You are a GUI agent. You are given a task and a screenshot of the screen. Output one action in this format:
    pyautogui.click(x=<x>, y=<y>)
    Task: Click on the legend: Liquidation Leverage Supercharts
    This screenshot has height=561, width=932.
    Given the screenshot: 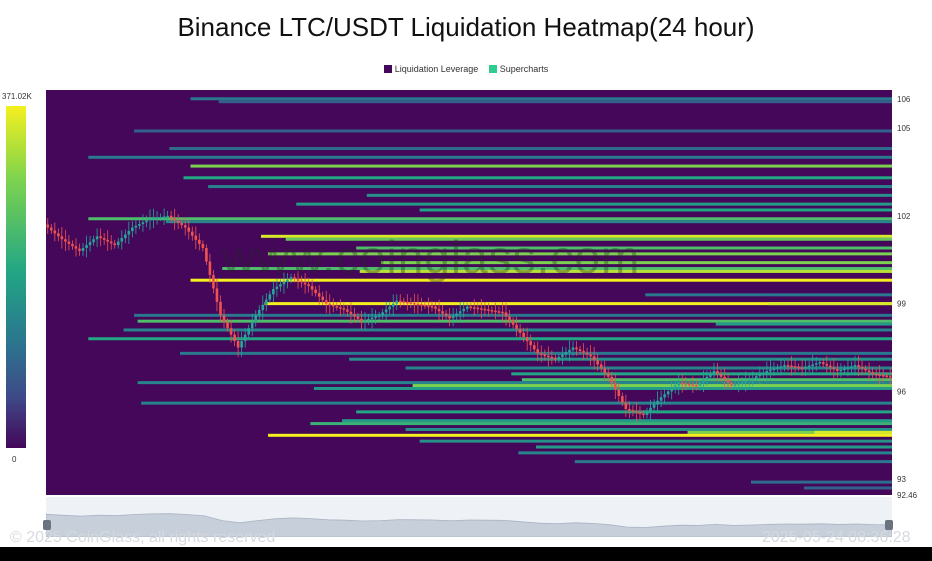 What is the action you would take?
    pyautogui.click(x=466, y=69)
    